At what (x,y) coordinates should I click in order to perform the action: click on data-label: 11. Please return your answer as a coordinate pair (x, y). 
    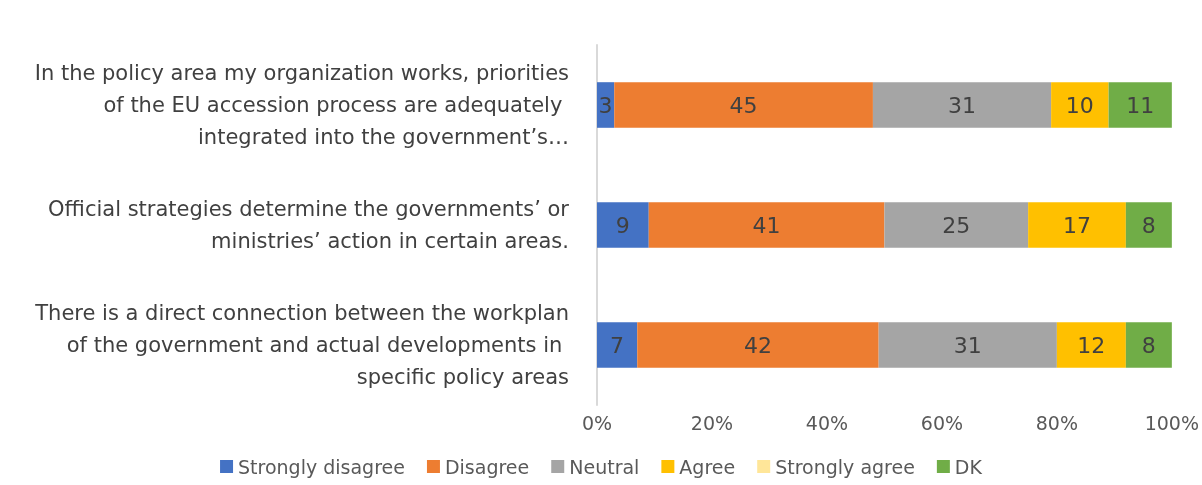
    Looking at the image, I should click on (1140, 105).